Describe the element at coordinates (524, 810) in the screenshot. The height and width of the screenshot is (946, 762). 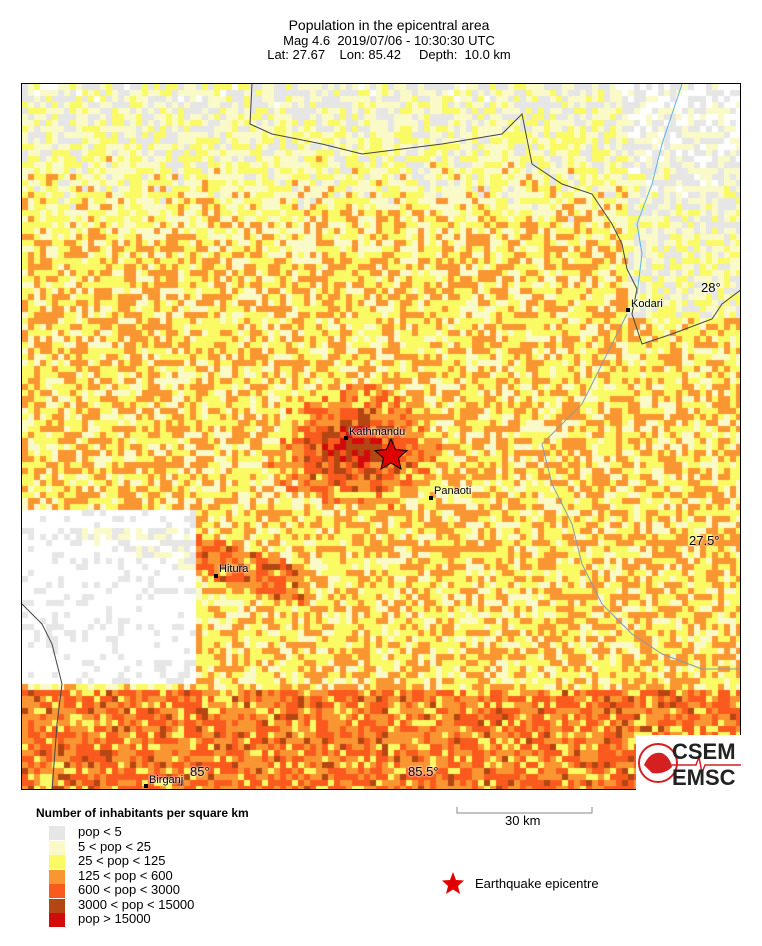
I see `scale-bar` at that location.